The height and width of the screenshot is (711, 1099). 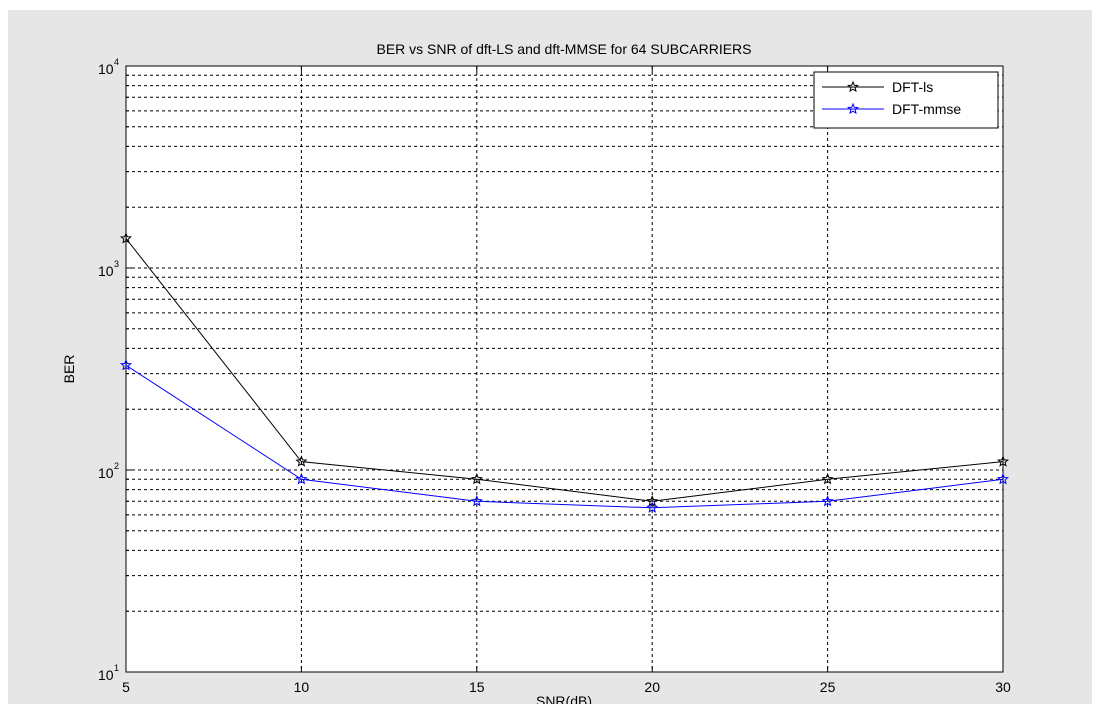 What do you see at coordinates (477, 687) in the screenshot?
I see `x-tick-label: 15` at bounding box center [477, 687].